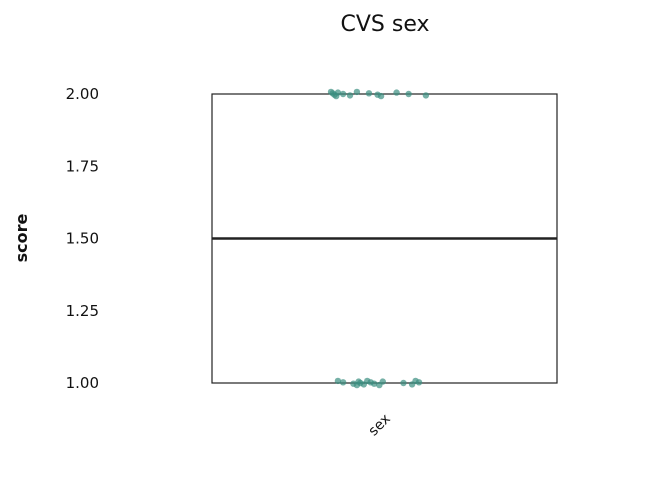 The width and height of the screenshot is (672, 480). I want to click on x-category-label: sex, so click(380, 425).